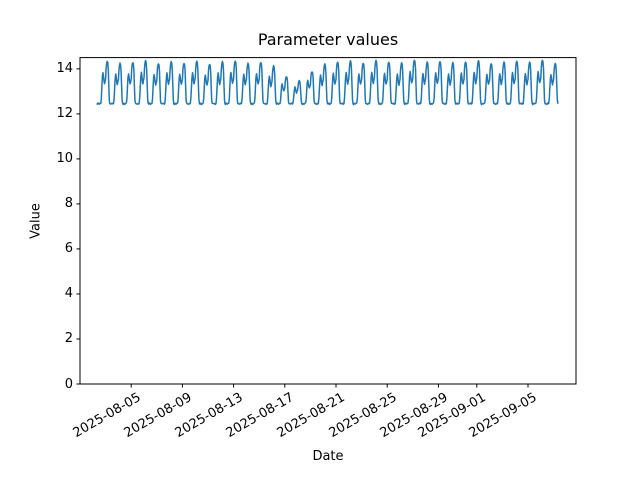  I want to click on y-tick-label: 0, so click(68, 384).